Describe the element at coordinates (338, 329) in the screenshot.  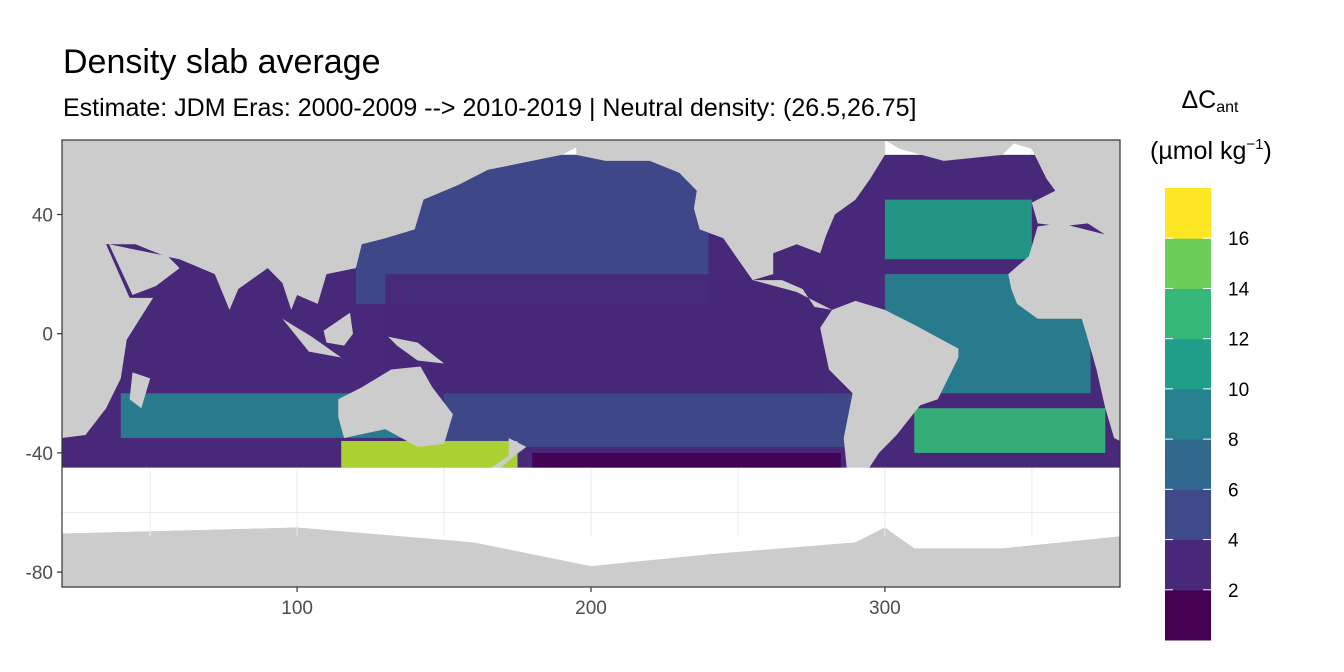
I see `land-borneo` at that location.